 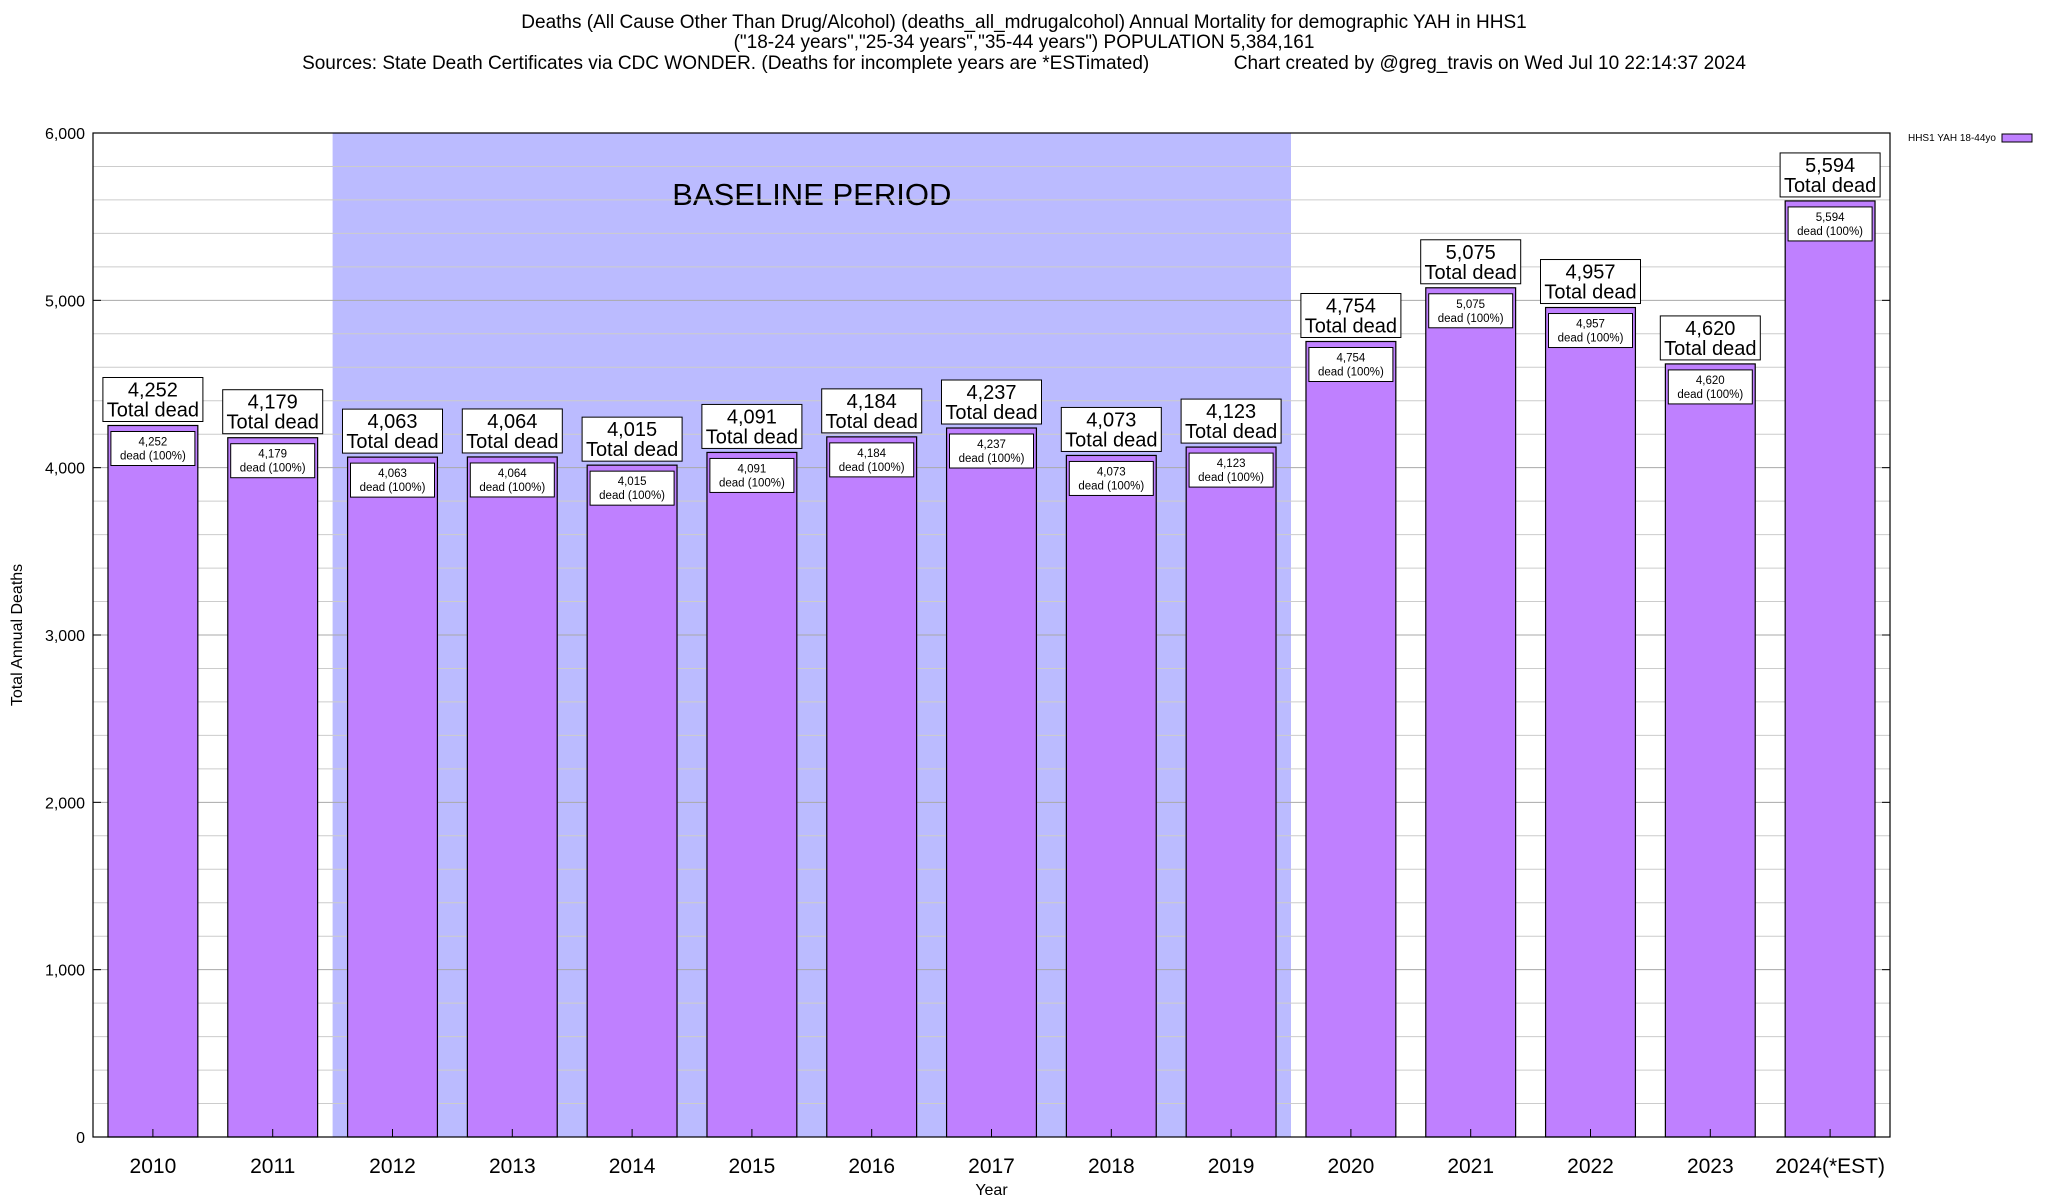 What do you see at coordinates (1710, 329) in the screenshot?
I see `total-value-label: 4,620` at bounding box center [1710, 329].